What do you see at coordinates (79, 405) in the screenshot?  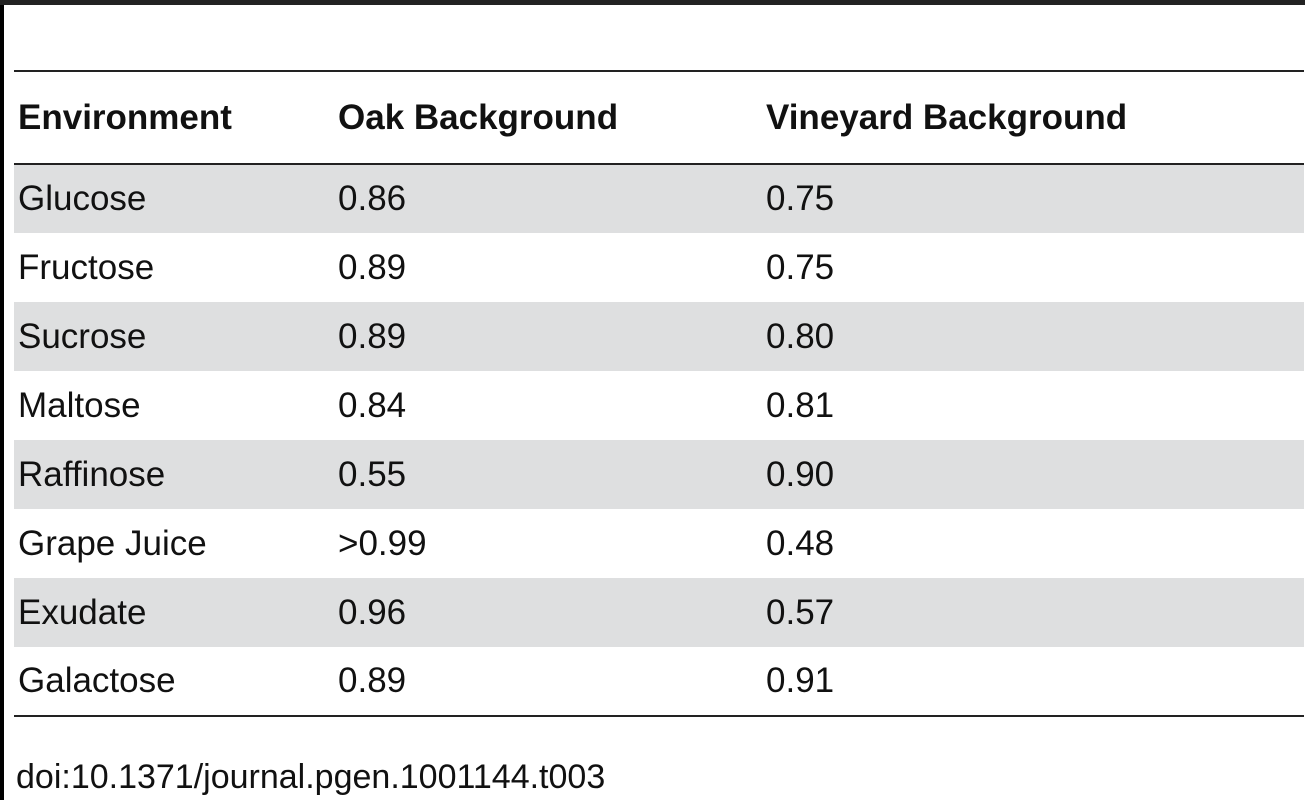 I see `cell-environment: Maltose` at bounding box center [79, 405].